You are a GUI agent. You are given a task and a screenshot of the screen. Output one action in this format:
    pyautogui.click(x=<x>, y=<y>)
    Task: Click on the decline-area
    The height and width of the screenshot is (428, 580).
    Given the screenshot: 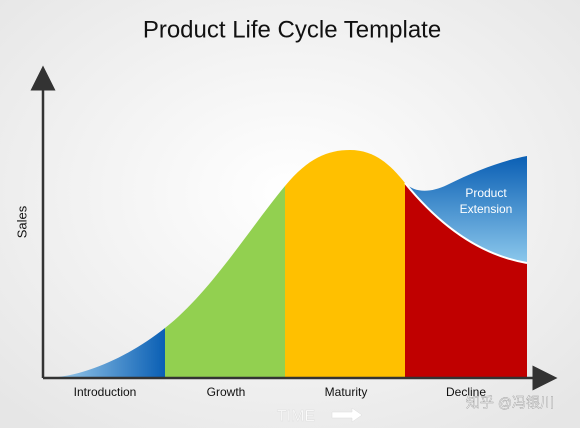 What is the action you would take?
    pyautogui.click(x=466, y=280)
    